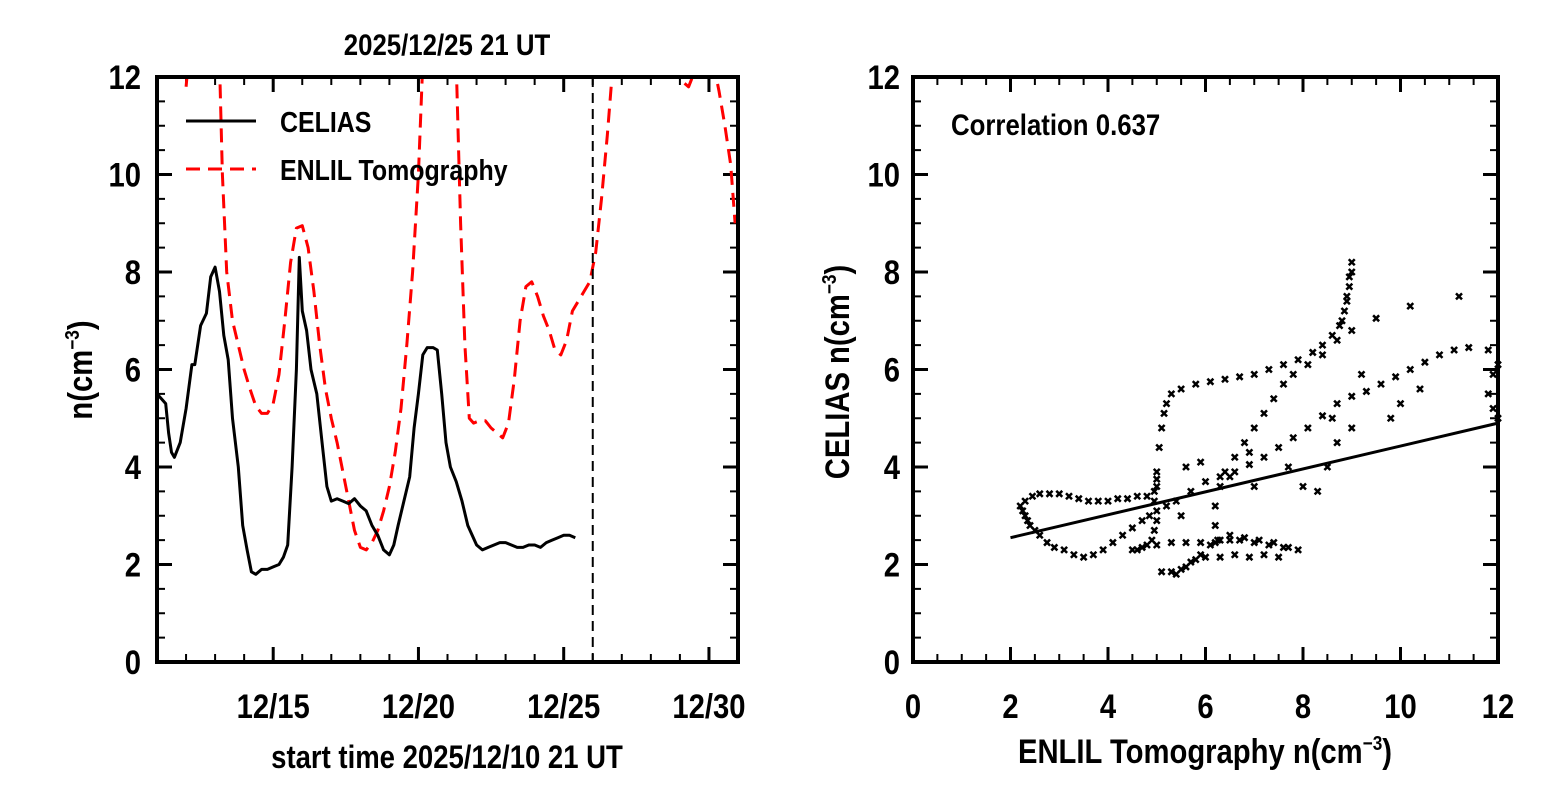 The image size is (1560, 785). What do you see at coordinates (1108, 706) in the screenshot?
I see `right-x-tick-label: 4` at bounding box center [1108, 706].